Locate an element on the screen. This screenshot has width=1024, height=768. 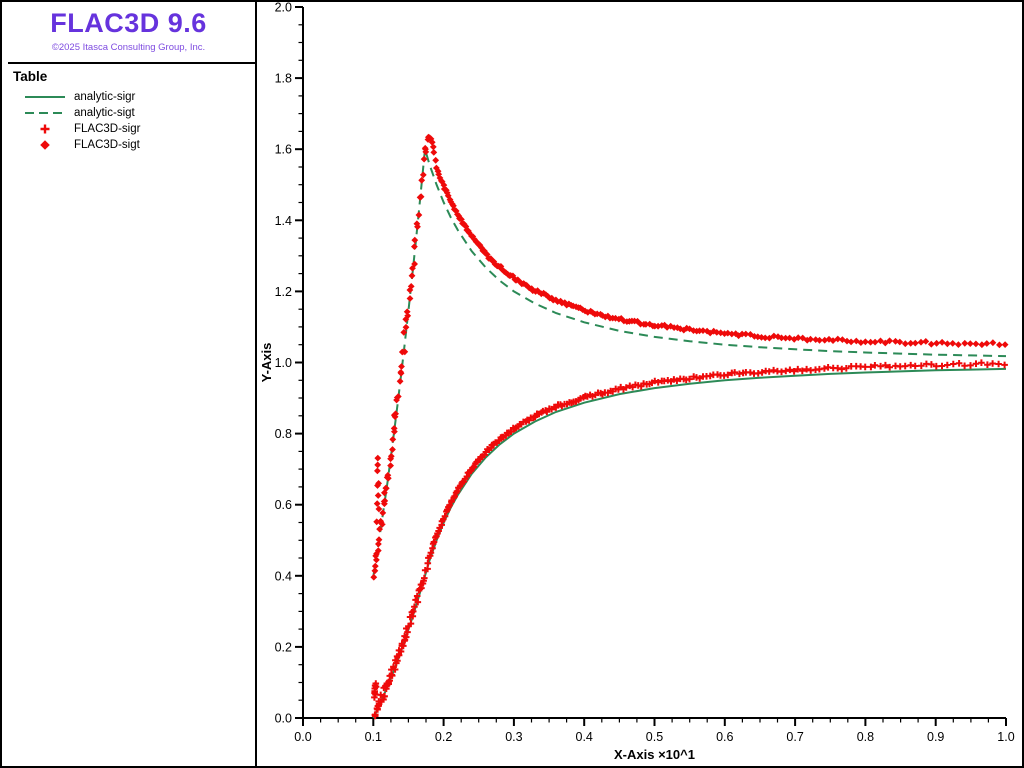
legend-item-flac3d-sigt: FLAC3D-sigt is located at coordinates (128, 145).